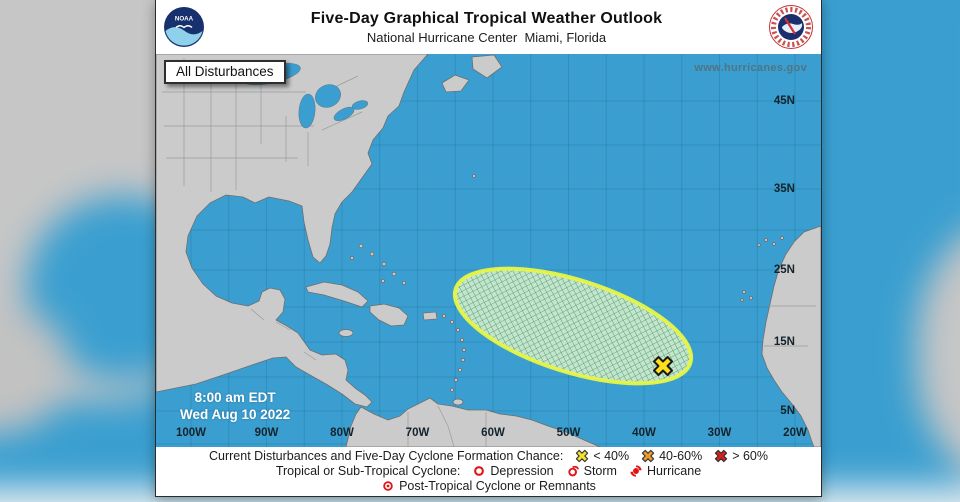  I want to click on post-tropical-icon, so click(388, 486).